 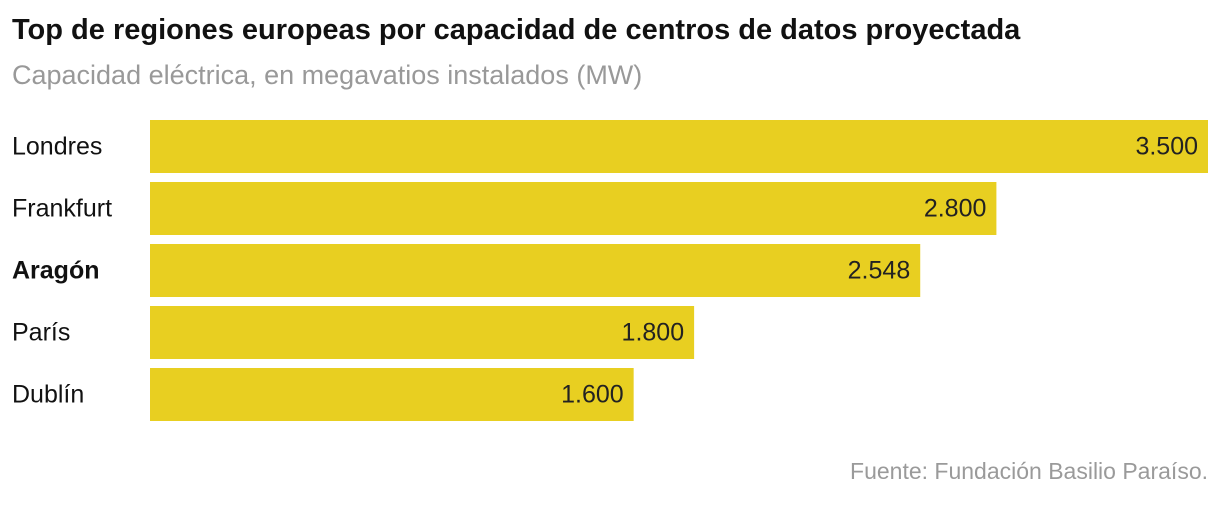 What do you see at coordinates (955, 209) in the screenshot?
I see `value-label-frankfurt: 2.800` at bounding box center [955, 209].